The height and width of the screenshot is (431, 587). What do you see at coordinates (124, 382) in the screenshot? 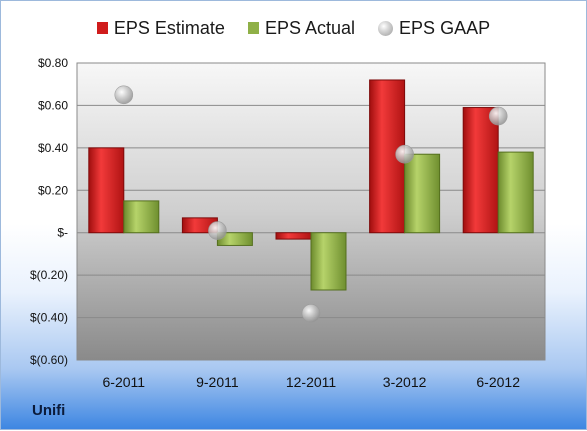
I see `x-tick-label: 6-2011` at bounding box center [124, 382].